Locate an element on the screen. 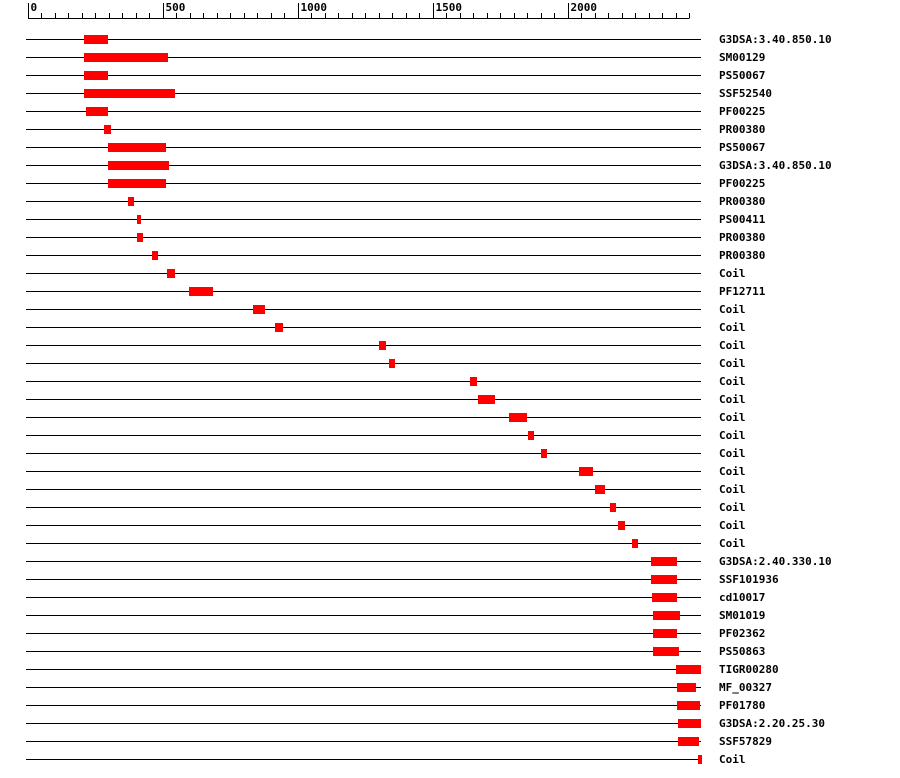 This screenshot has height=778, width=900. x-tick-label: 500 is located at coordinates (176, 7).